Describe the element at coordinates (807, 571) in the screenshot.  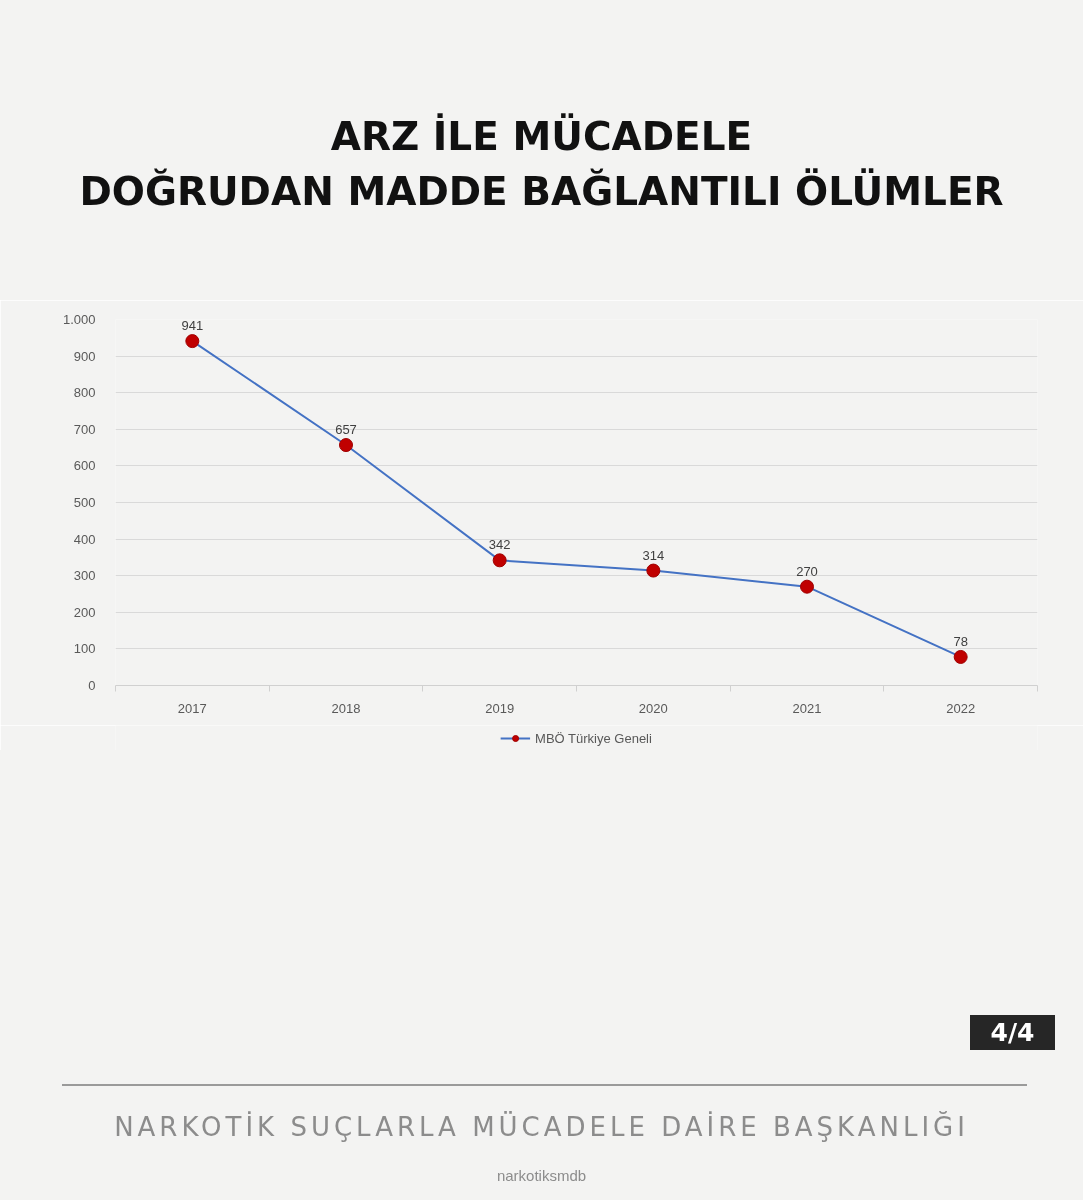
I see `data-label: 270` at that location.